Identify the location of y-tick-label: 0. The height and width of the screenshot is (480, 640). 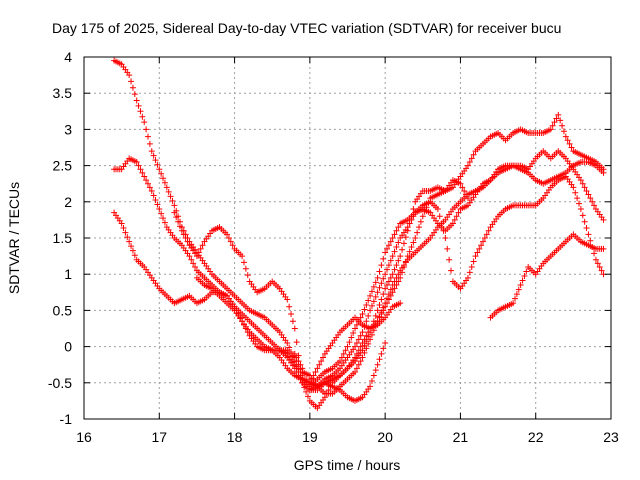
(68, 347).